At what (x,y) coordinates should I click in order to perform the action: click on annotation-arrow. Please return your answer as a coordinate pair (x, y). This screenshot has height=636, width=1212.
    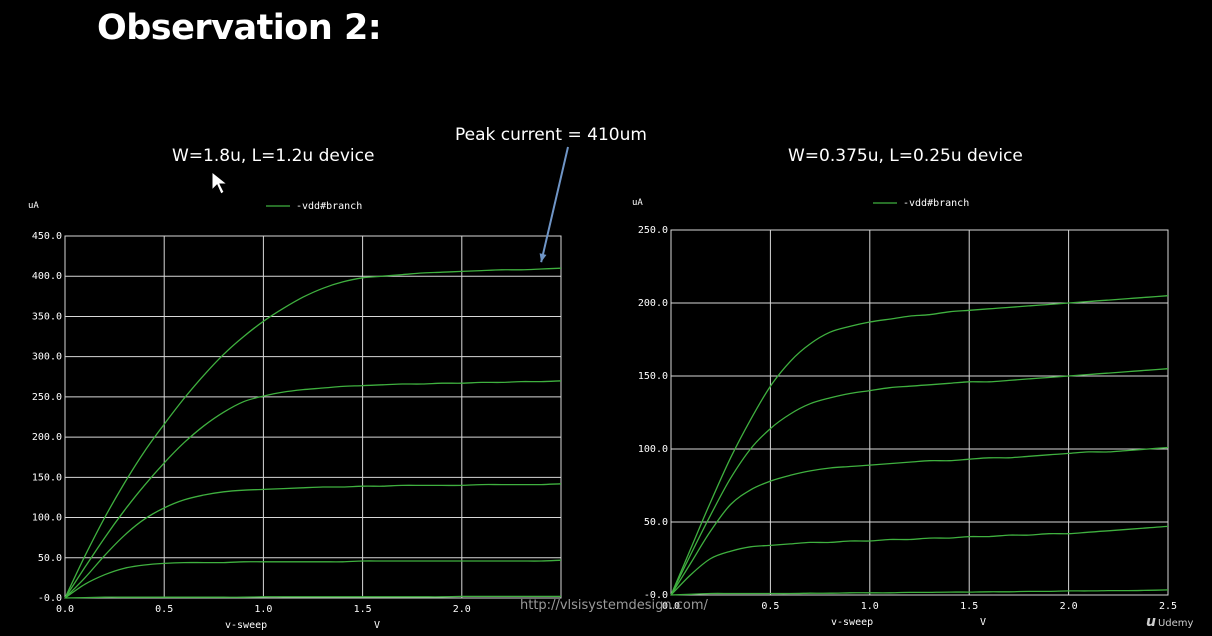
    Looking at the image, I should click on (554, 204).